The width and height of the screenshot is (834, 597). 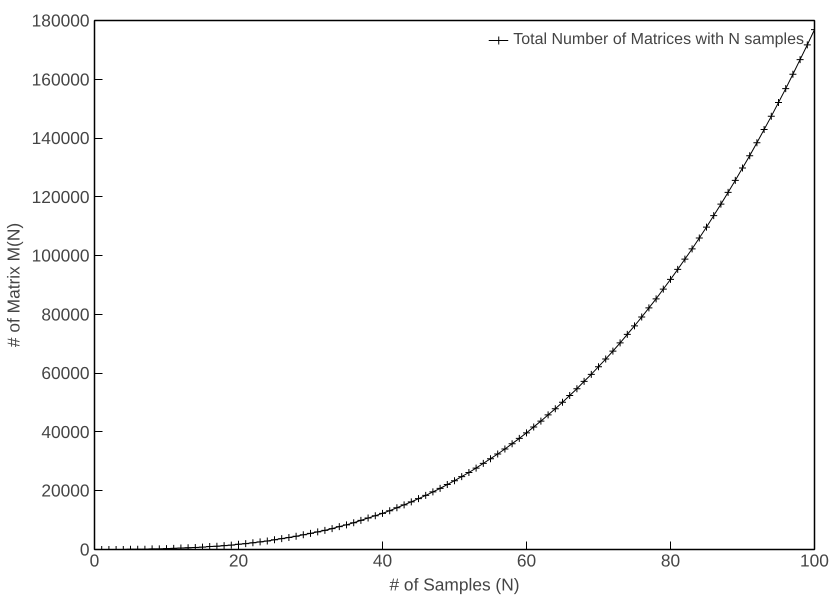 I want to click on x-axis-title: # of Samples (N), so click(x=455, y=584).